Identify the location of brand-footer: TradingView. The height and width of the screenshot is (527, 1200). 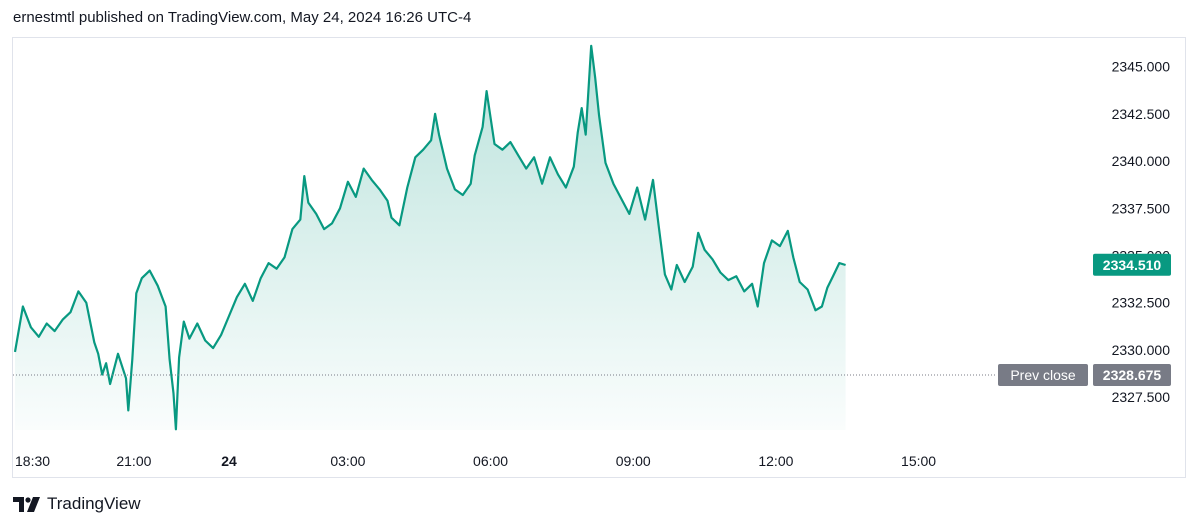
(77, 504).